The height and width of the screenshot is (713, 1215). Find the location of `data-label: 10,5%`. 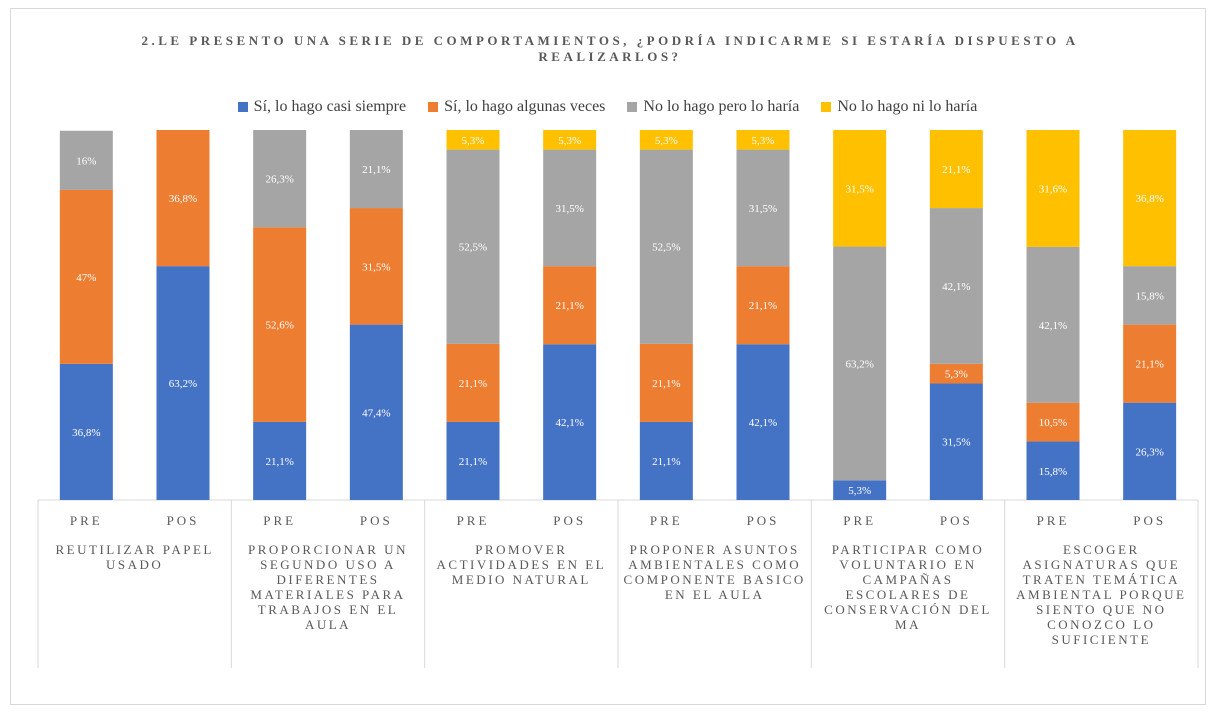

data-label: 10,5% is located at coordinates (1053, 423).